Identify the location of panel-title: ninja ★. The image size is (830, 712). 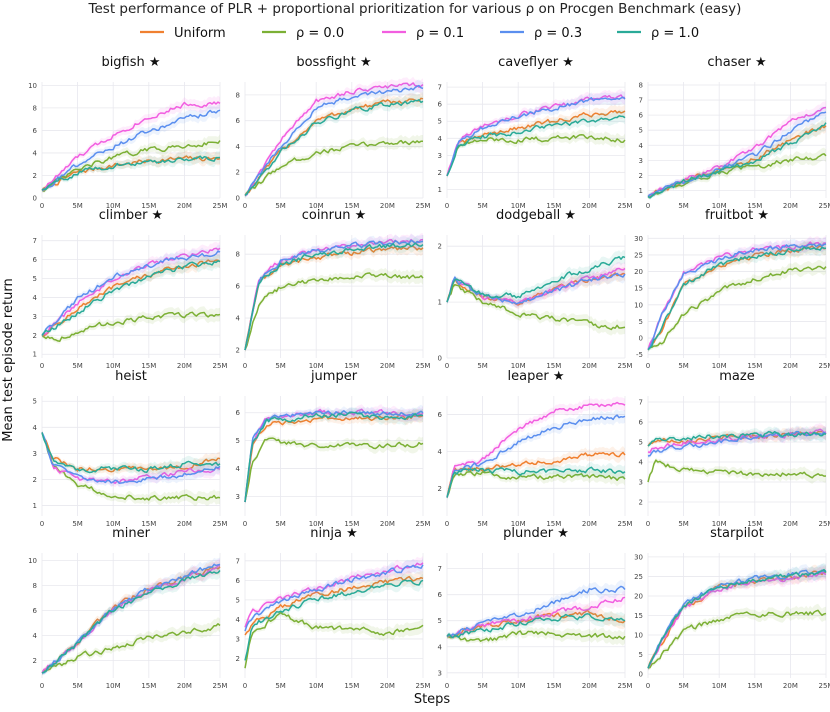
(333, 533).